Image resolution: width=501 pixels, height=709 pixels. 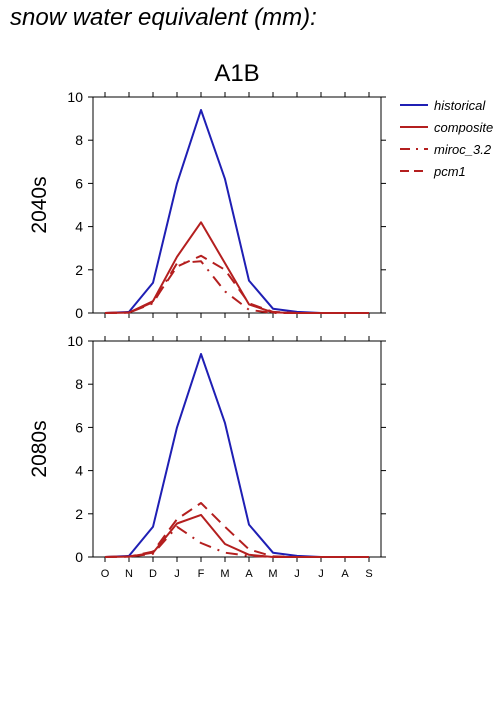 I want to click on x-tick-label: D, so click(x=153, y=574).